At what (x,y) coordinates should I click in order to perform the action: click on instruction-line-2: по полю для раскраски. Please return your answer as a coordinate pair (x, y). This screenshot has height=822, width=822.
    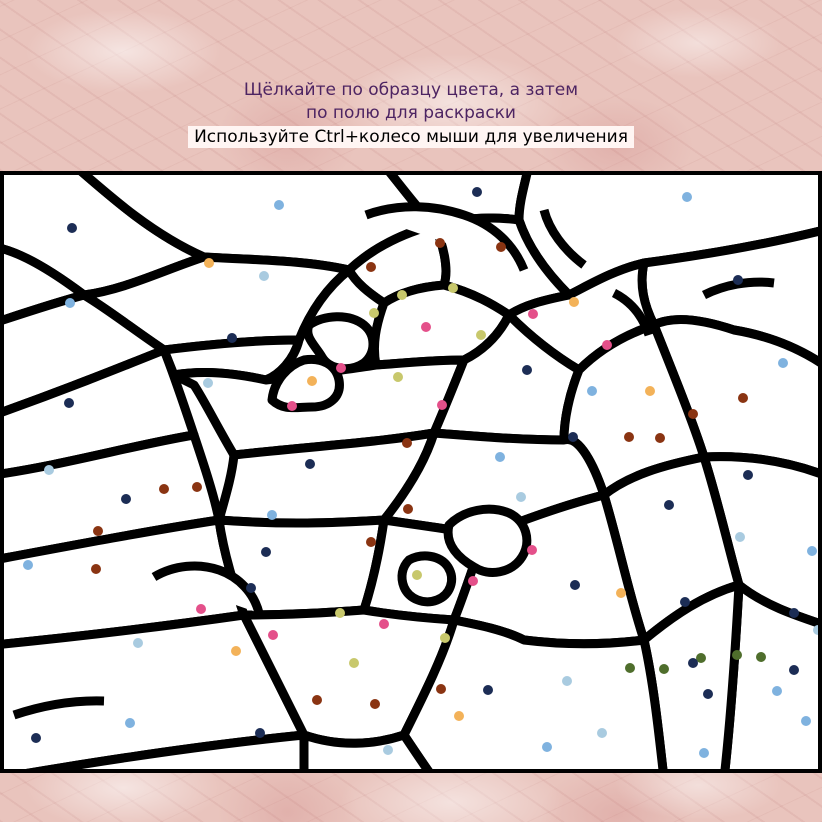
    Looking at the image, I should click on (411, 113).